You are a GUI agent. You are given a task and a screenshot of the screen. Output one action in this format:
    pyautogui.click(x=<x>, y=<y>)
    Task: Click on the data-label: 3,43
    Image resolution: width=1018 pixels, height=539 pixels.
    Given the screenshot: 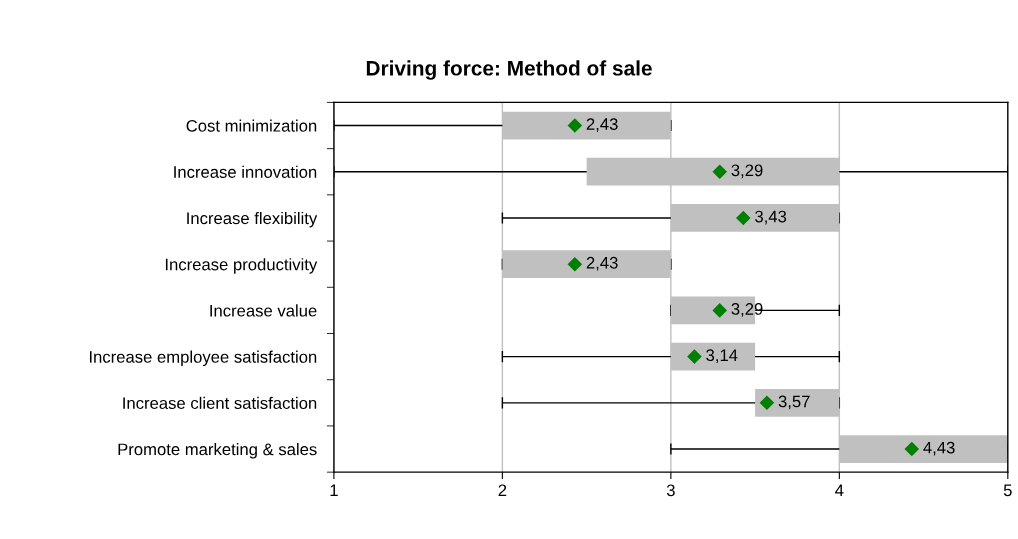 What is the action you would take?
    pyautogui.click(x=771, y=217)
    